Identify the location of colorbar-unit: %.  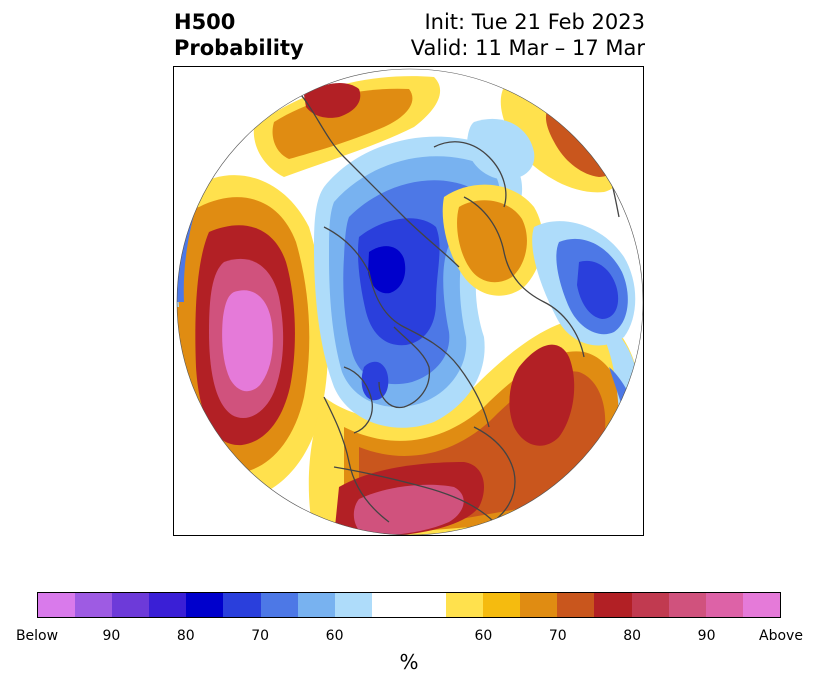
(408, 662).